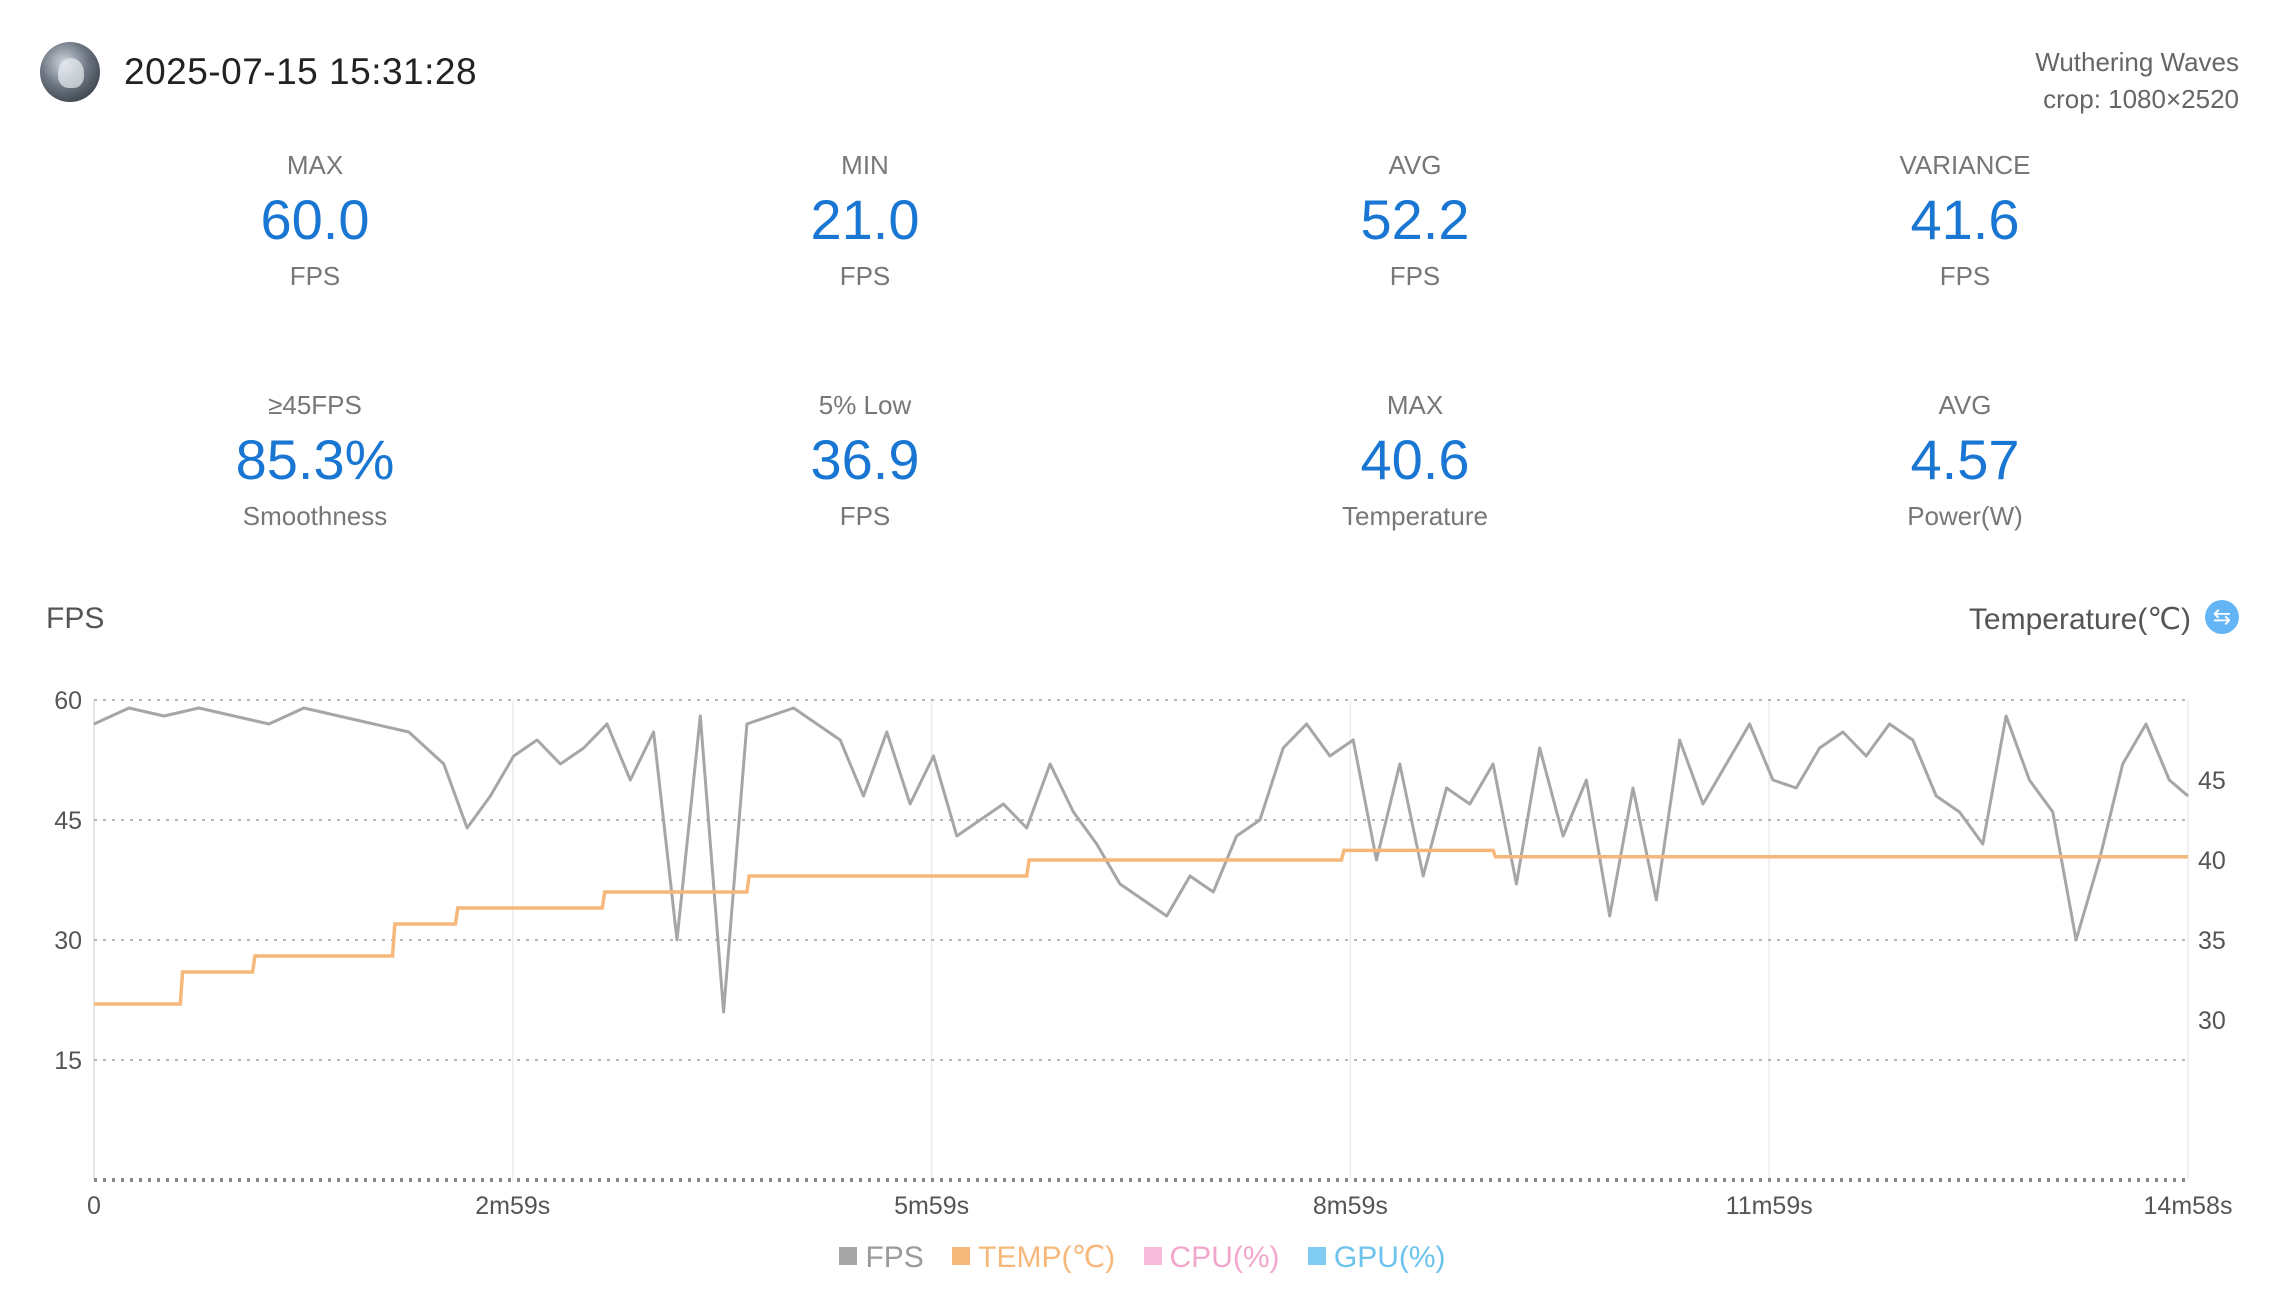 The height and width of the screenshot is (1295, 2285). Describe the element at coordinates (68, 701) in the screenshot. I see `y-left-tick-label: 60` at that location.